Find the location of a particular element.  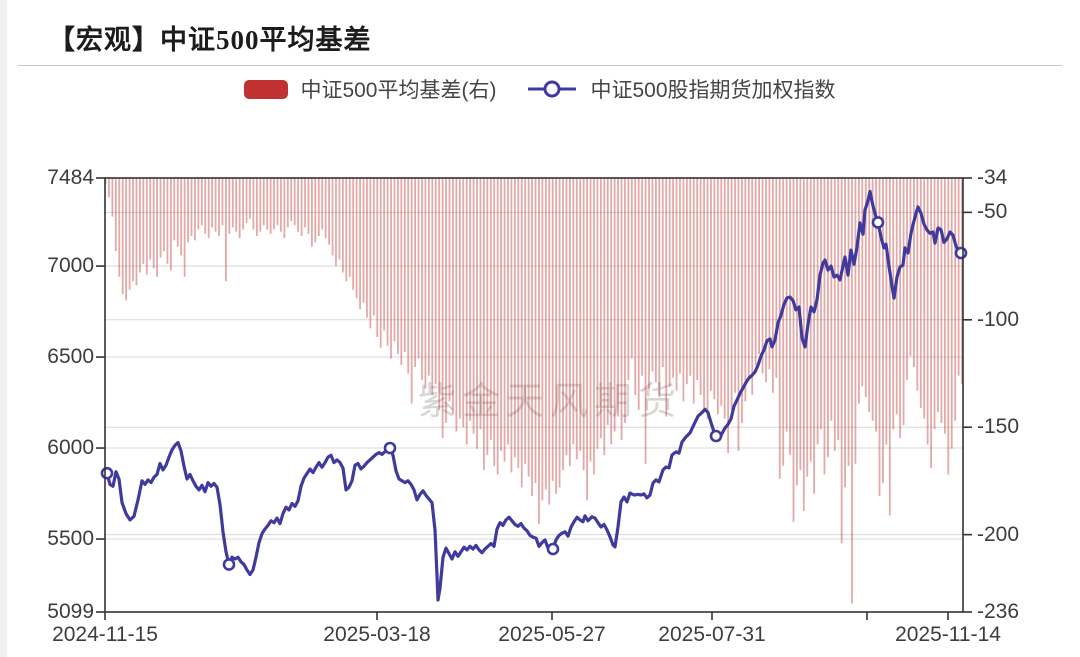

y-left-label-6500: 6500 is located at coordinates (70, 357).